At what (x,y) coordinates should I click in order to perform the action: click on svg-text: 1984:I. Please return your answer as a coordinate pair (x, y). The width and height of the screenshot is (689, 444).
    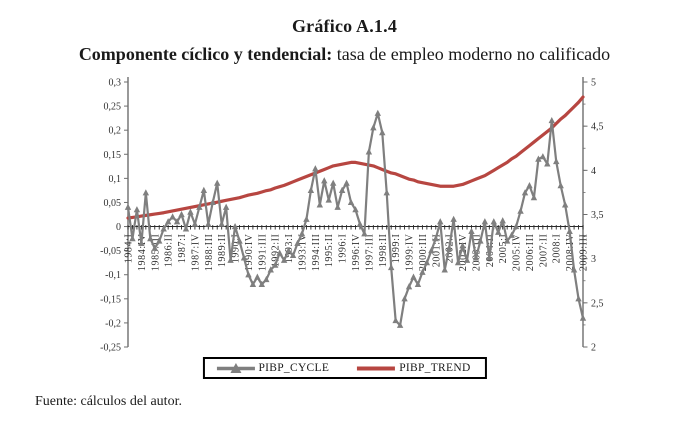
    Looking at the image, I should click on (129, 249).